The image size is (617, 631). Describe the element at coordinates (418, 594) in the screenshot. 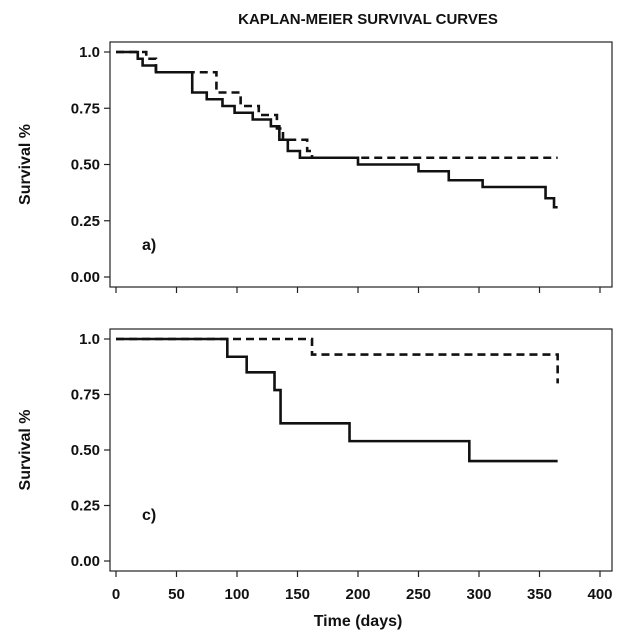

I see `x-tick-label: 250` at that location.